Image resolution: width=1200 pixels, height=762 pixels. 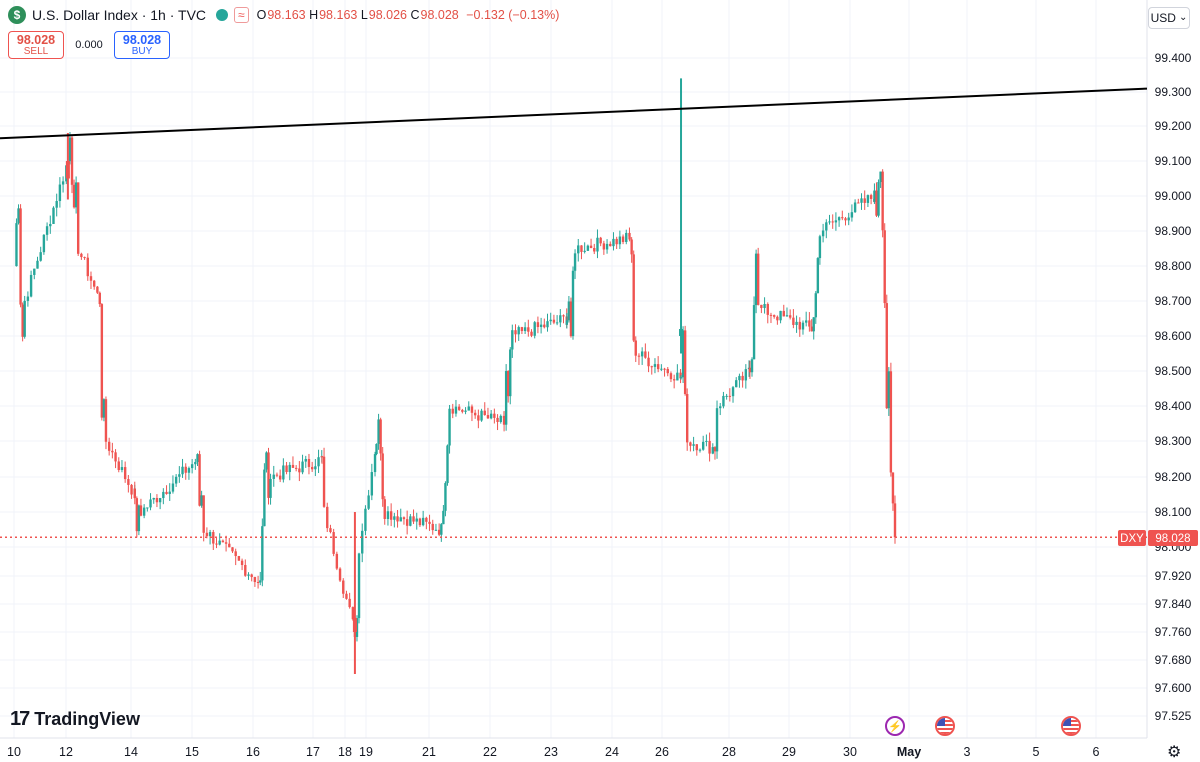 What do you see at coordinates (241, 15) in the screenshot?
I see `wave-icon: ≈` at bounding box center [241, 15].